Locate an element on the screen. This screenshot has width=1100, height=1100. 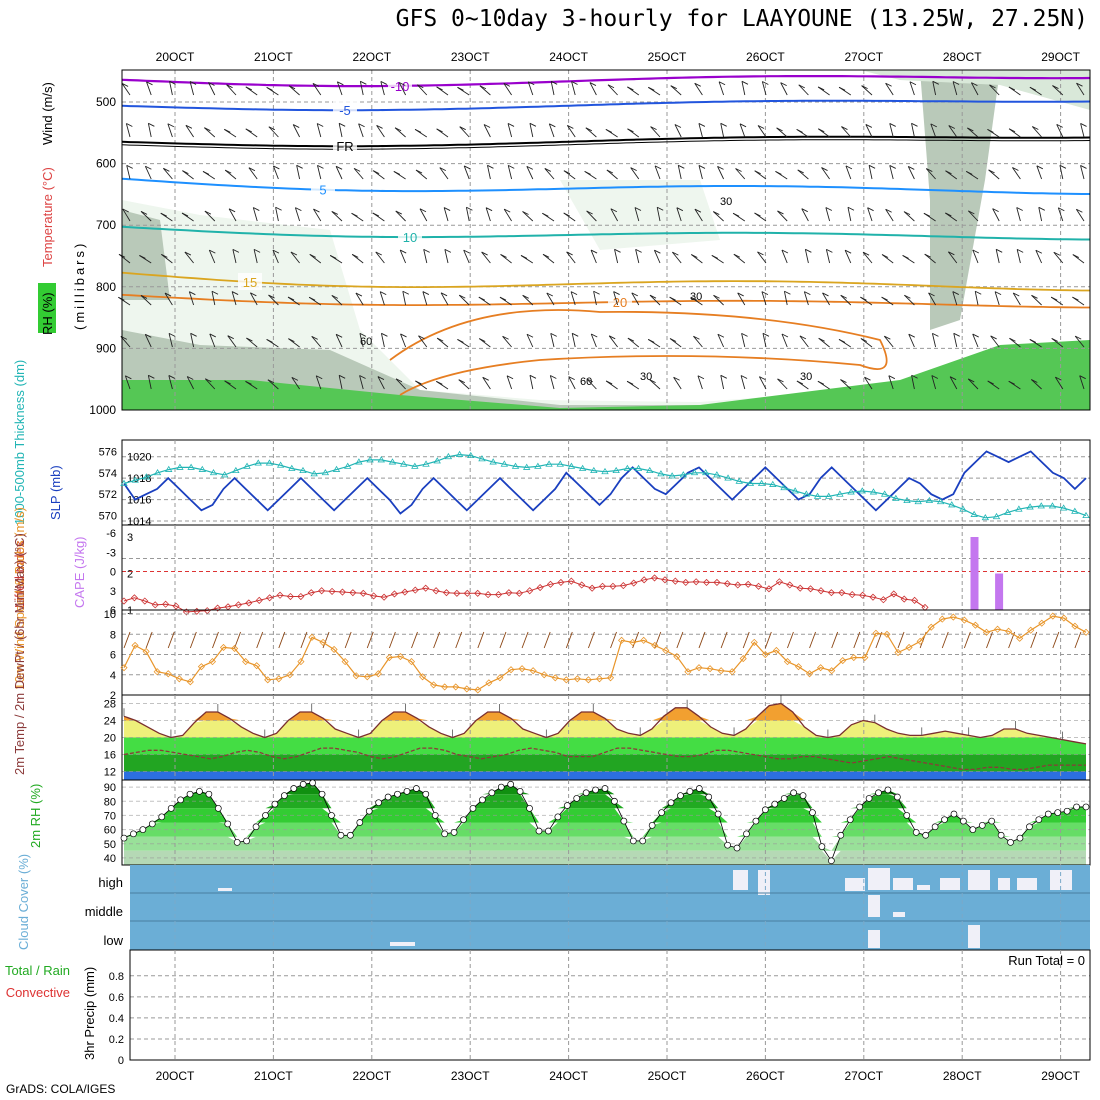
wind-tick-label: 4 is located at coordinates (113, 676).